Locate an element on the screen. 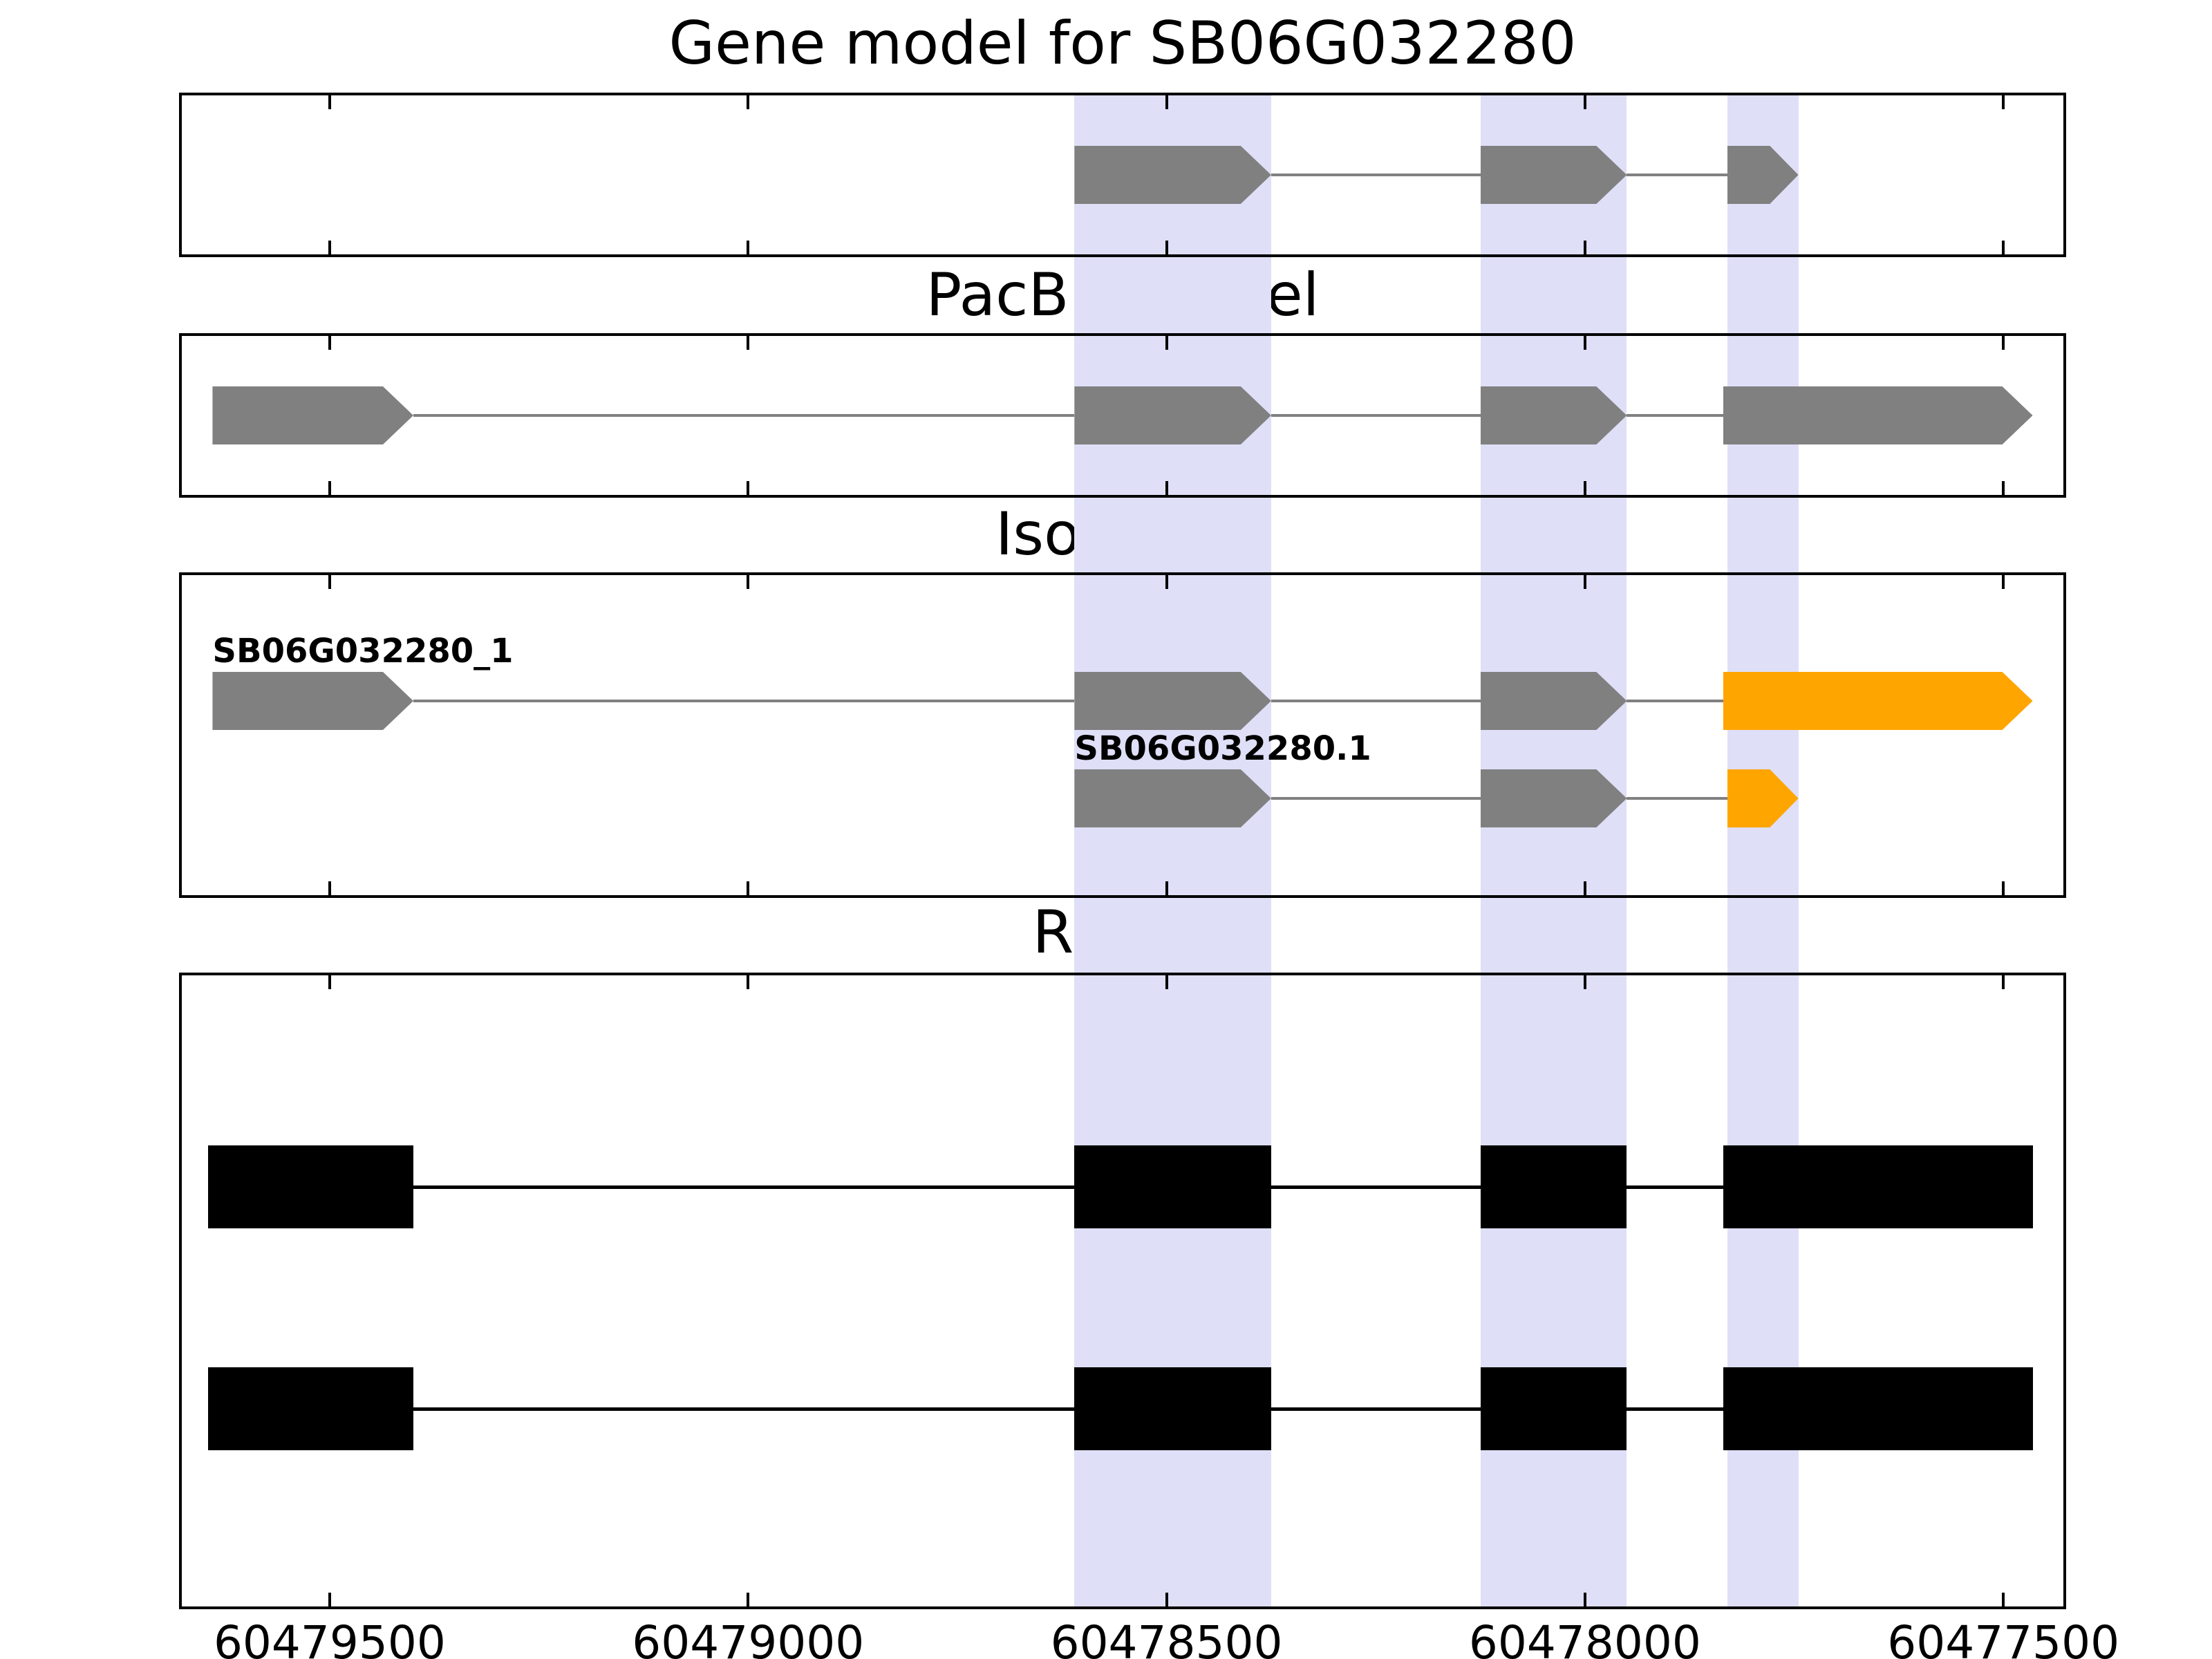 This screenshot has width=2212, height=1659. x-tick-label: 60478000 is located at coordinates (1584, 1638).